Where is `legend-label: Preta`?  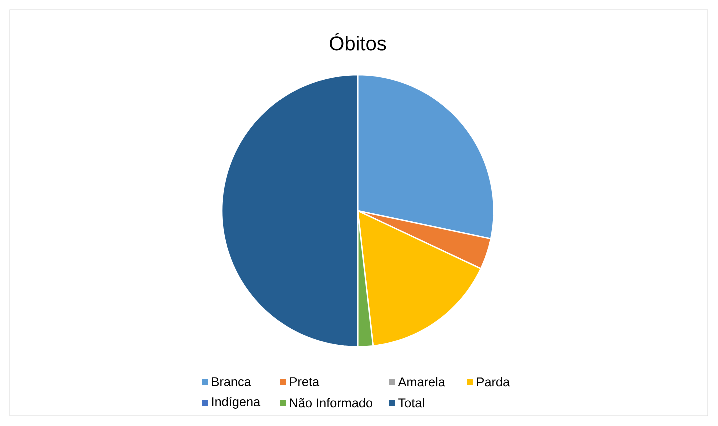
legend-label: Preta is located at coordinates (305, 382).